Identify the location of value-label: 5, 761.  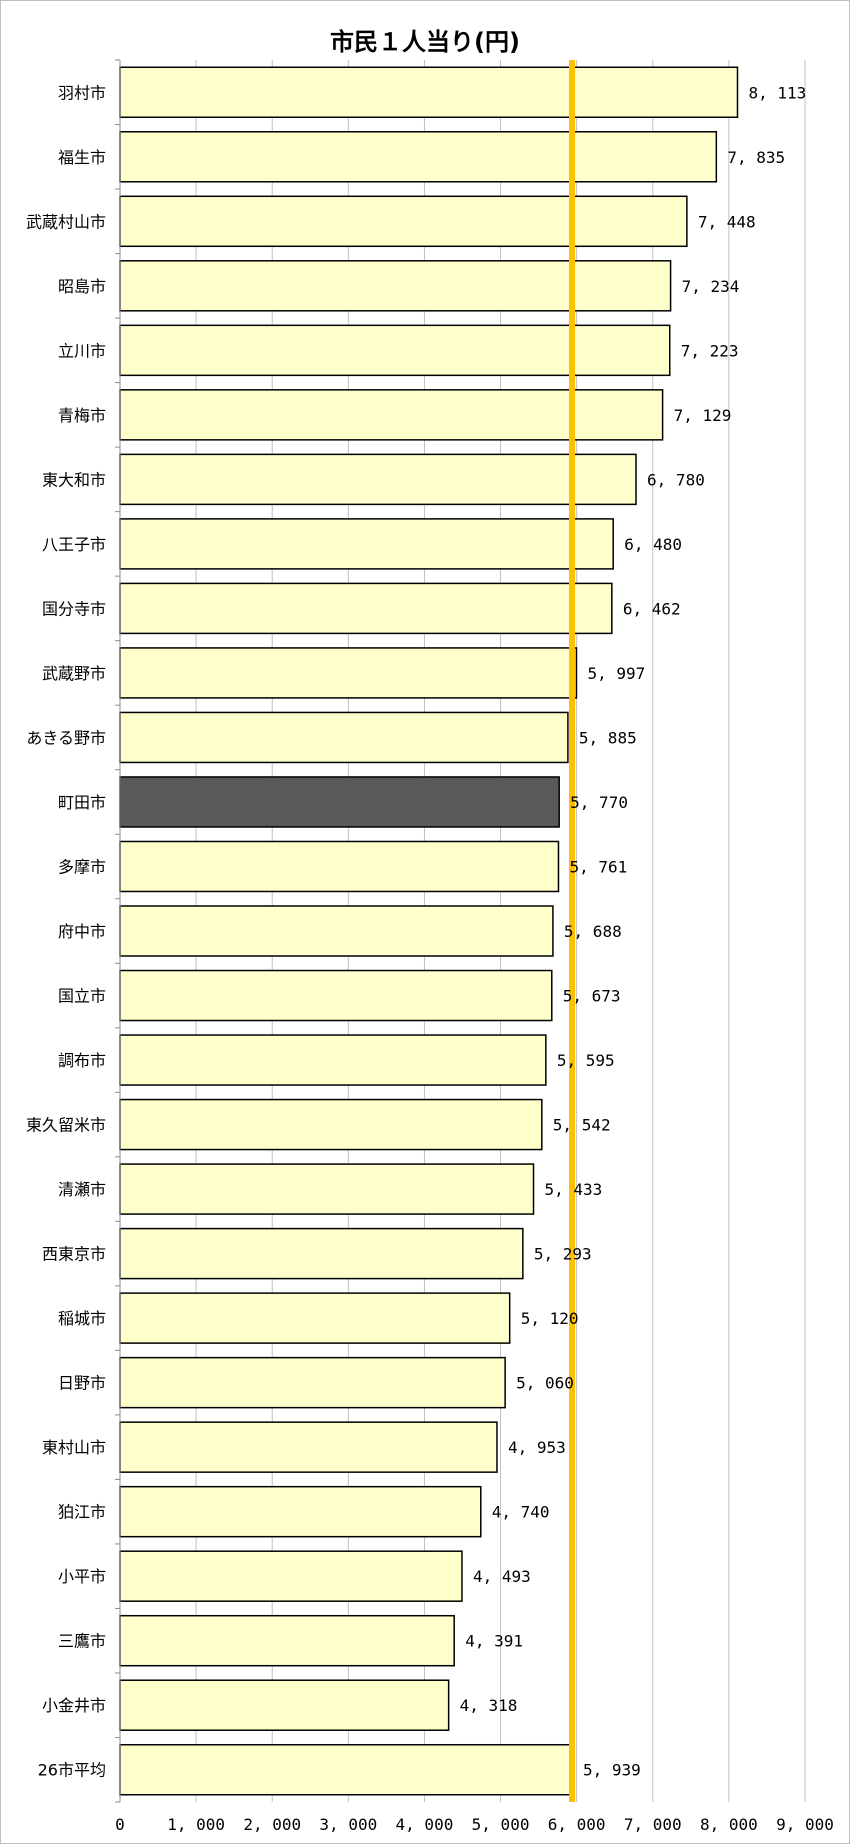
(598, 866).